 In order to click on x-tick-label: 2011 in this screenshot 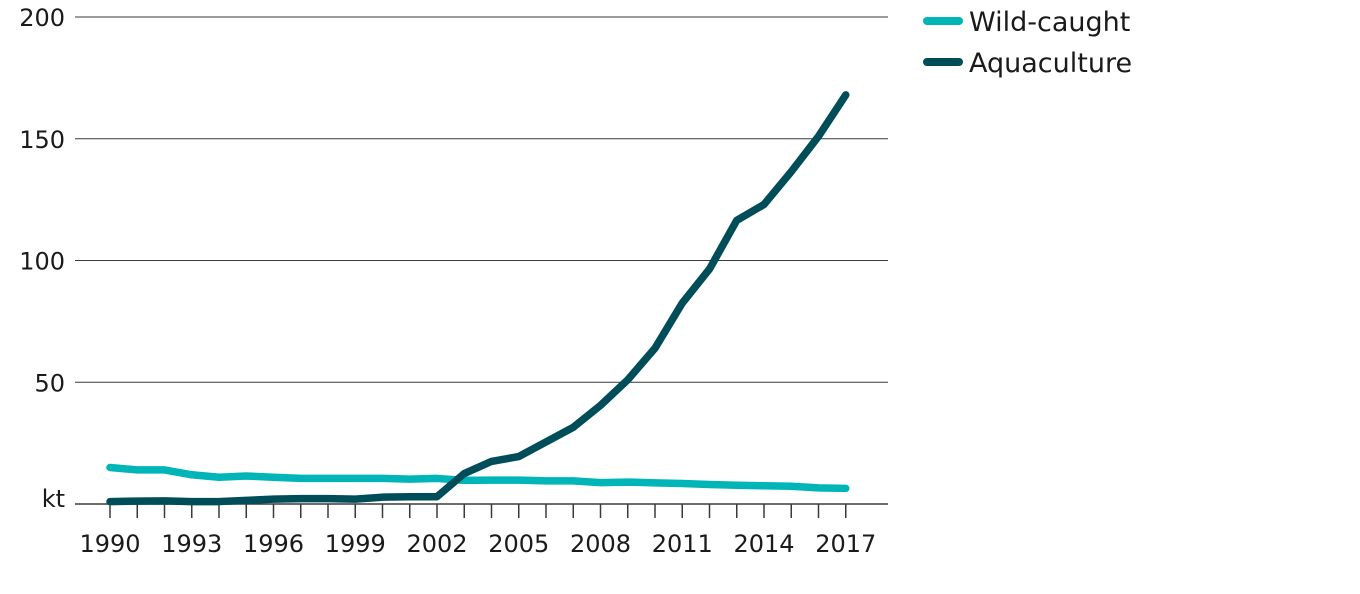, I will do `click(682, 544)`.